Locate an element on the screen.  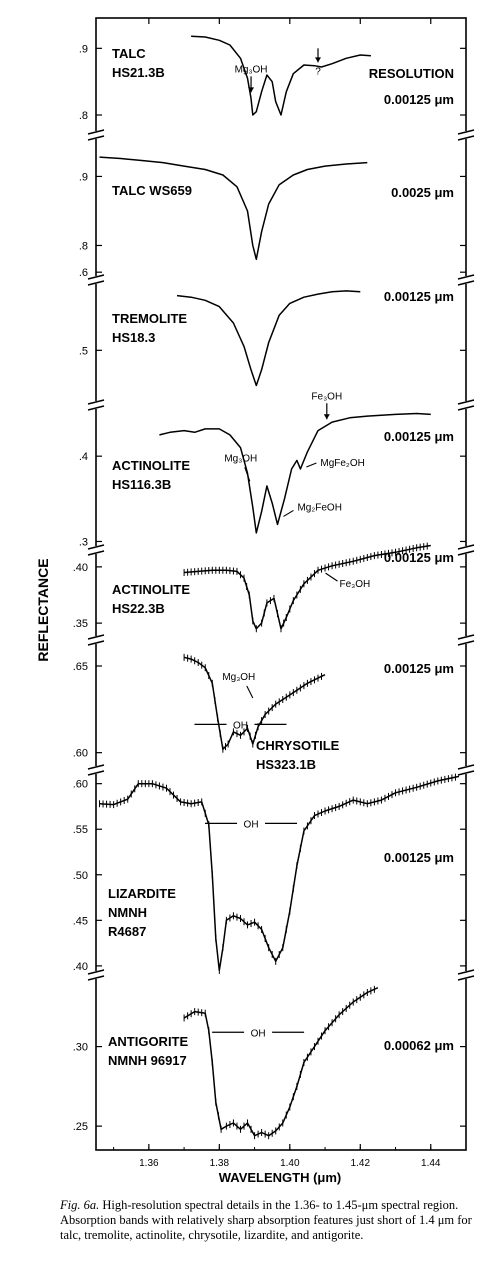
annotation-label: Mg₃OH is located at coordinates (238, 677).